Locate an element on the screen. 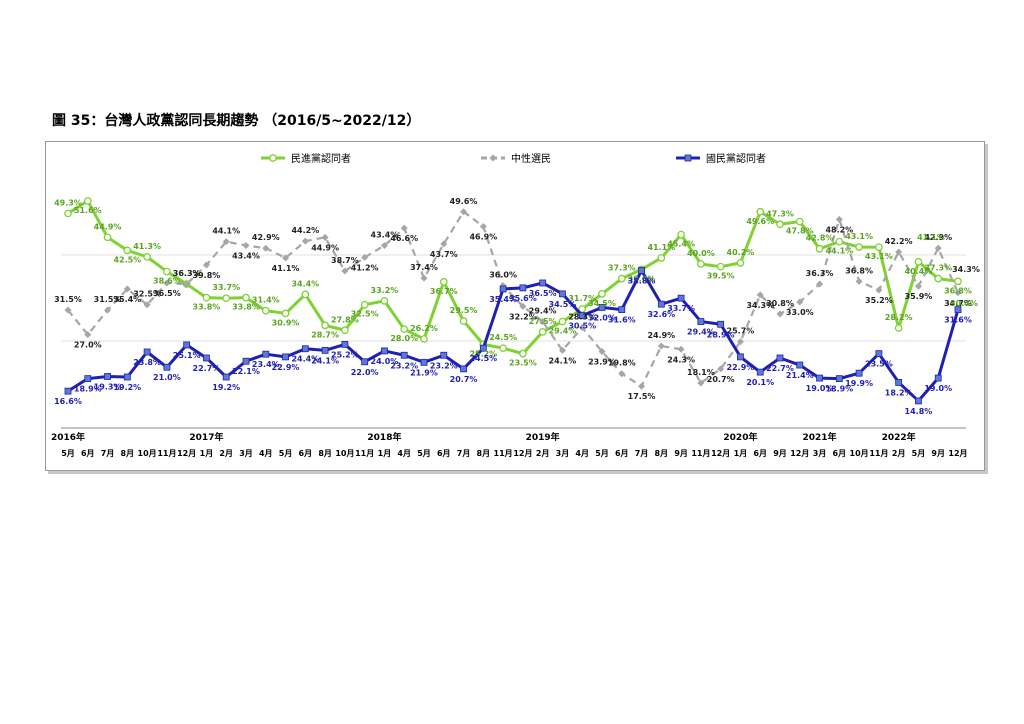 The width and height of the screenshot is (1024, 724). data-label: 23.5% is located at coordinates (879, 364).